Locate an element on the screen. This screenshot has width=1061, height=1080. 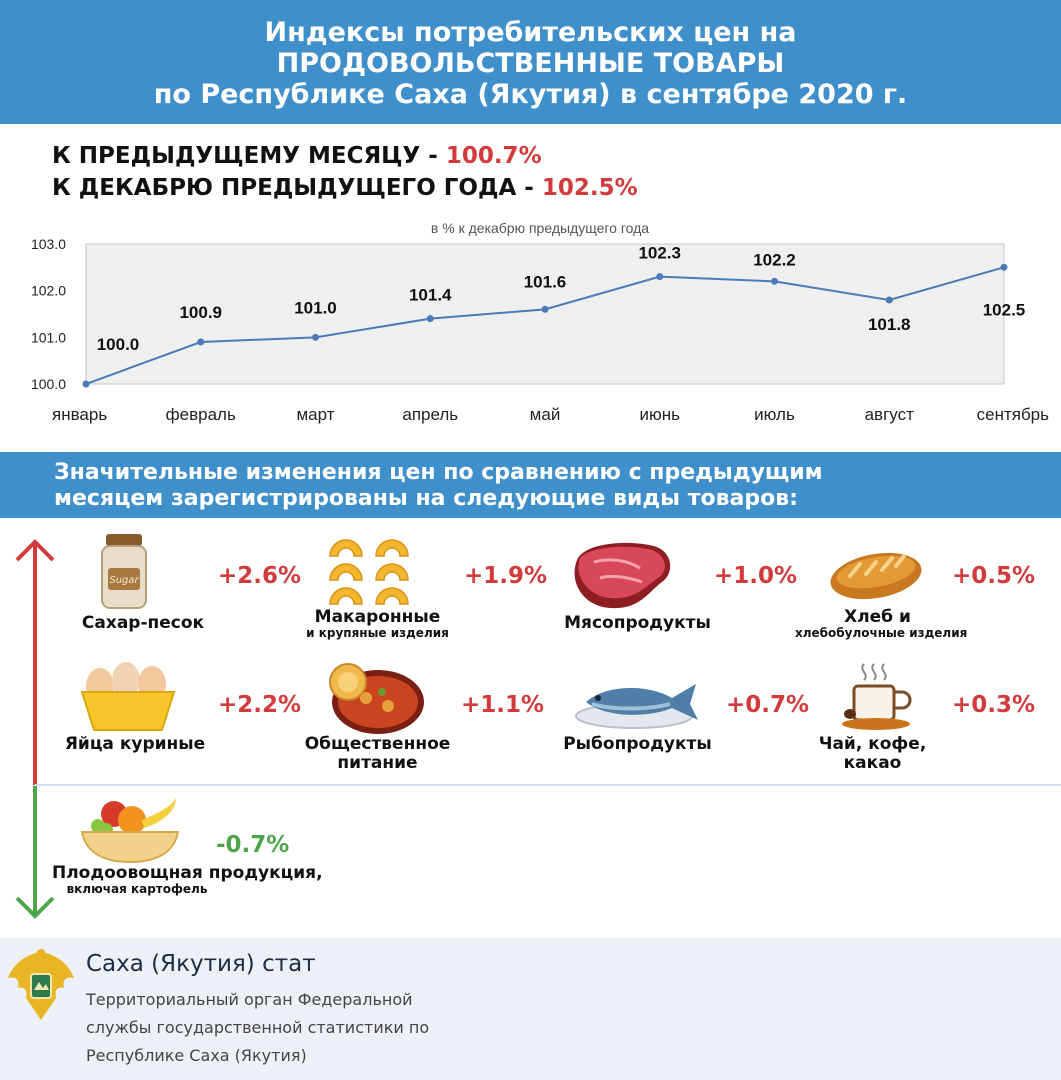
kpi-prev-month-value: 100.7% is located at coordinates (493, 156).